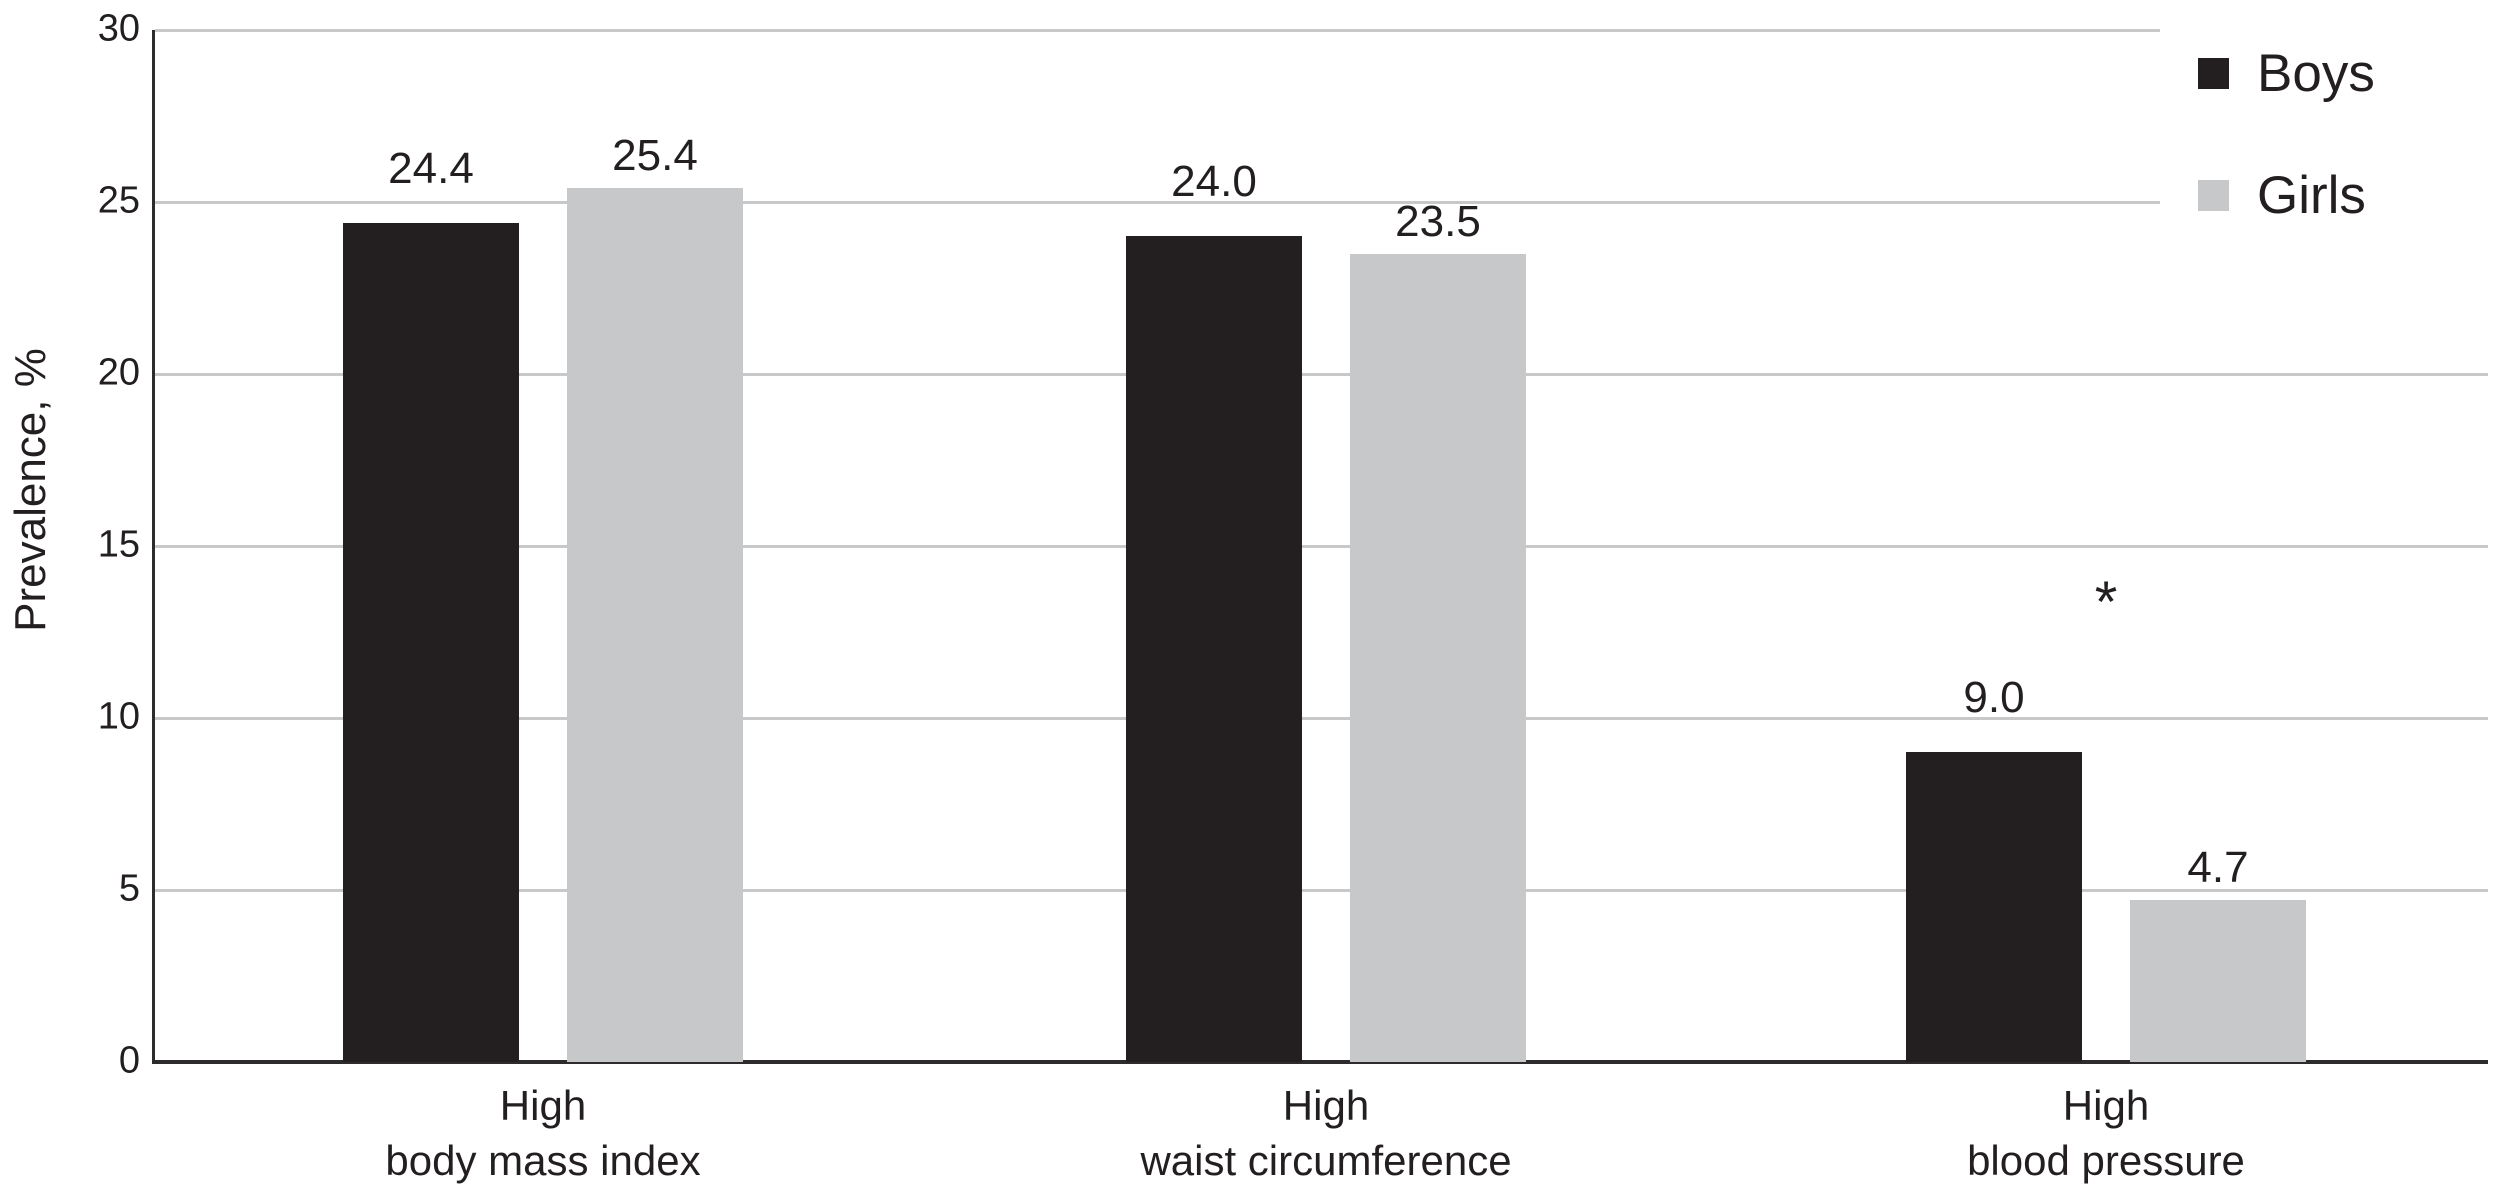 The height and width of the screenshot is (1200, 2499). What do you see at coordinates (1320, 1062) in the screenshot?
I see `x-axis-line` at bounding box center [1320, 1062].